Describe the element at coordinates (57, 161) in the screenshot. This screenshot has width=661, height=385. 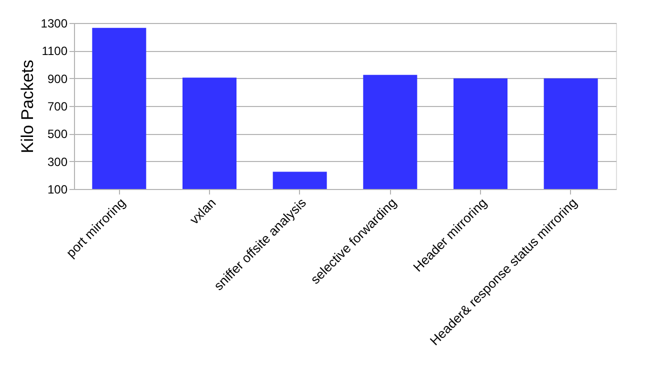
I see `y-tick-label: 300` at that location.